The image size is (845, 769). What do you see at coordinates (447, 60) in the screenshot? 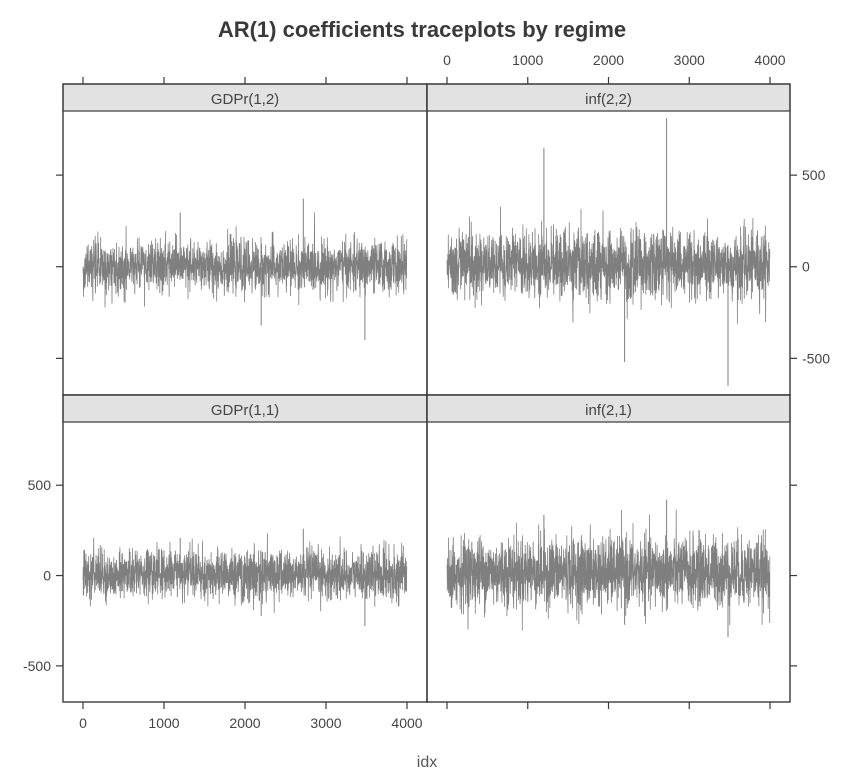
I see `x-tick-label-top-0: 0` at bounding box center [447, 60].